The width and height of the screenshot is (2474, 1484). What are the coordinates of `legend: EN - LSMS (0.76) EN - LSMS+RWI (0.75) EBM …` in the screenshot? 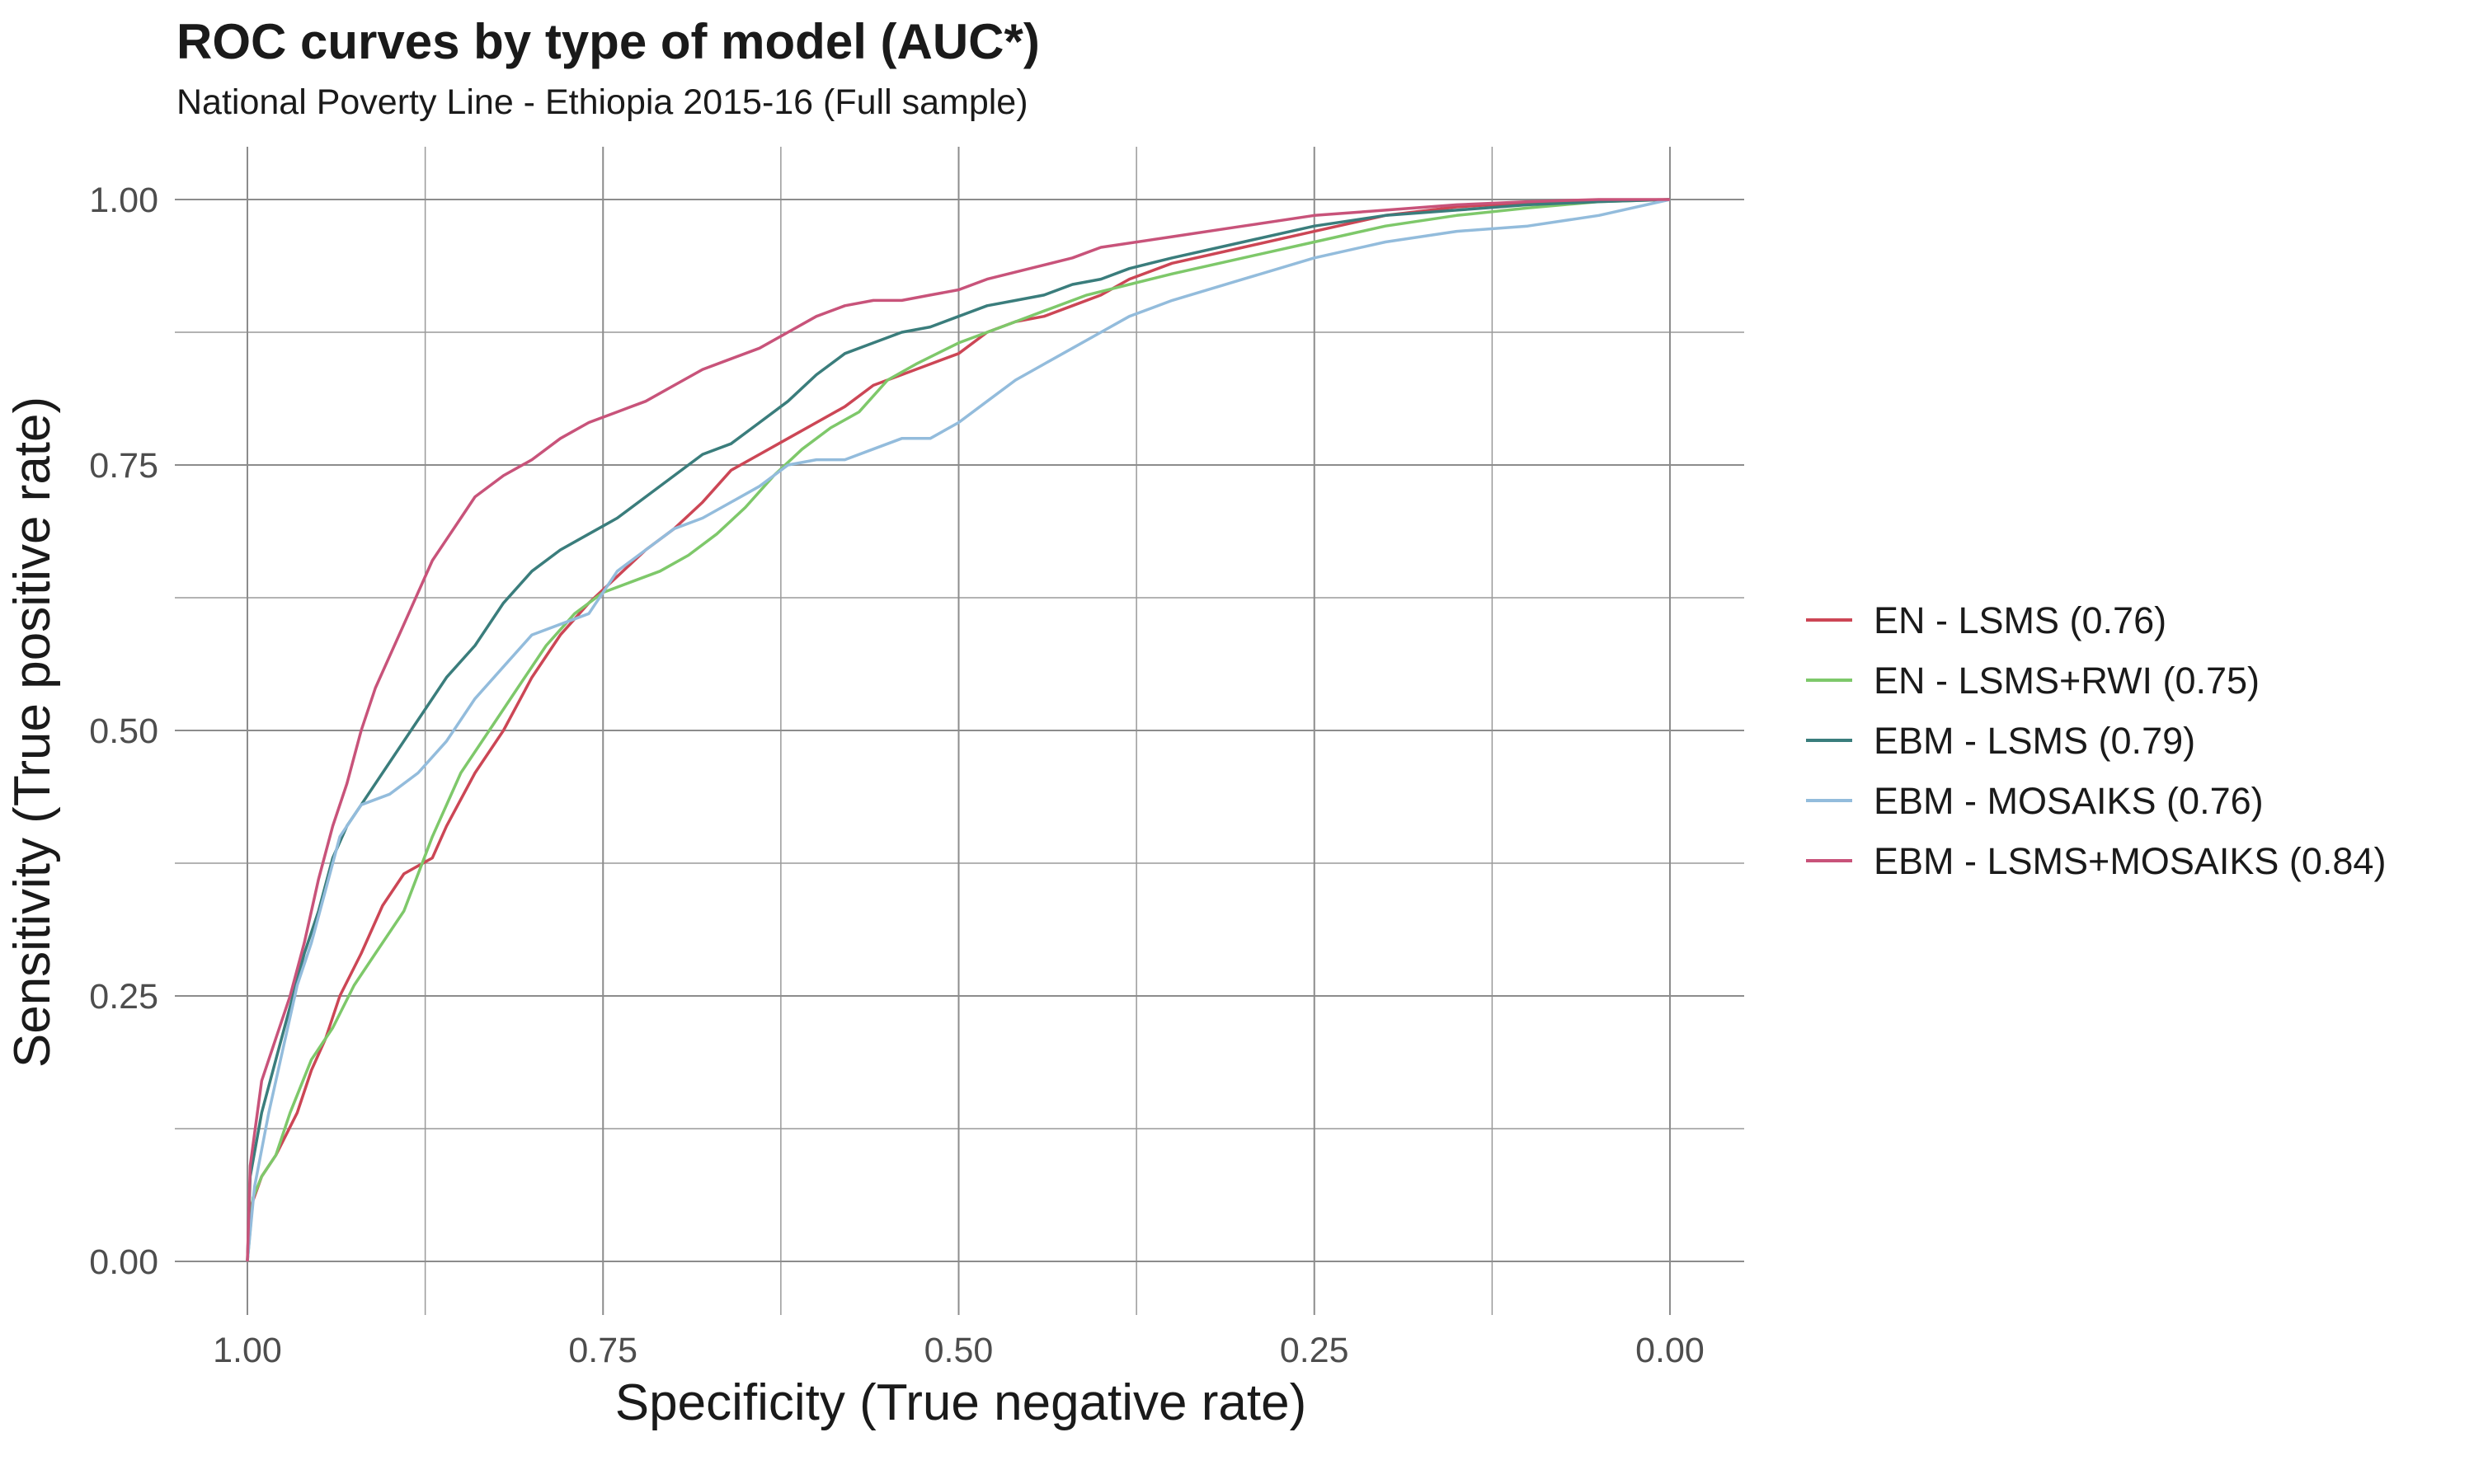 It's located at (2096, 740).